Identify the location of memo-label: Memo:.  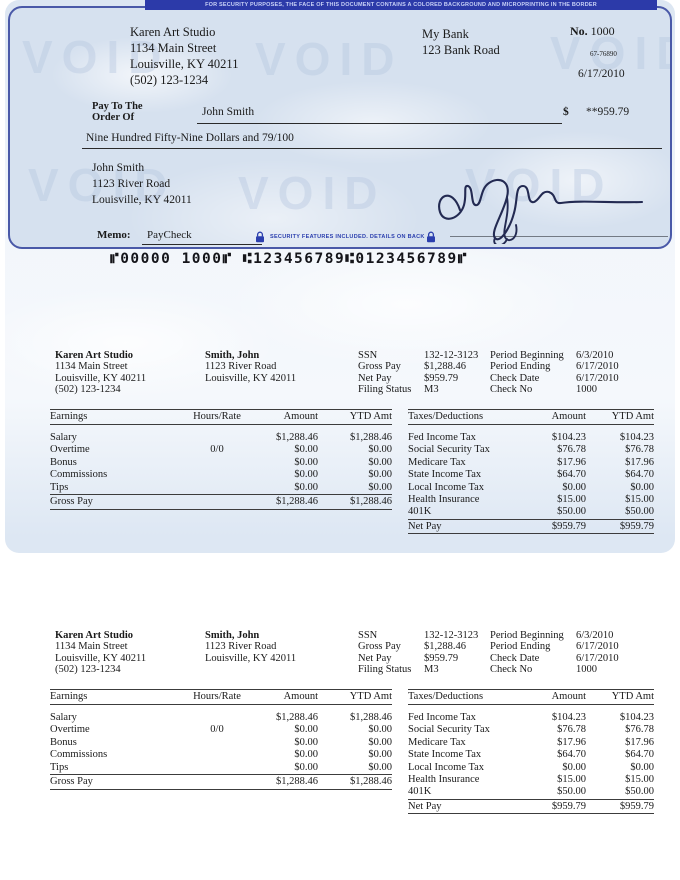
(114, 235).